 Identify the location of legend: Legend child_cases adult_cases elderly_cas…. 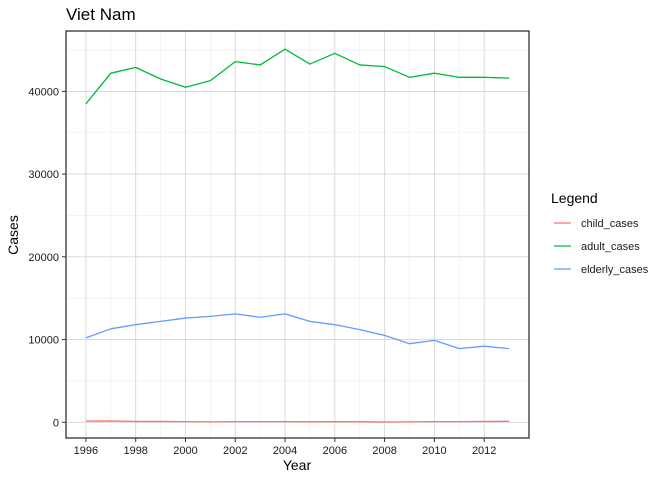
(600, 233).